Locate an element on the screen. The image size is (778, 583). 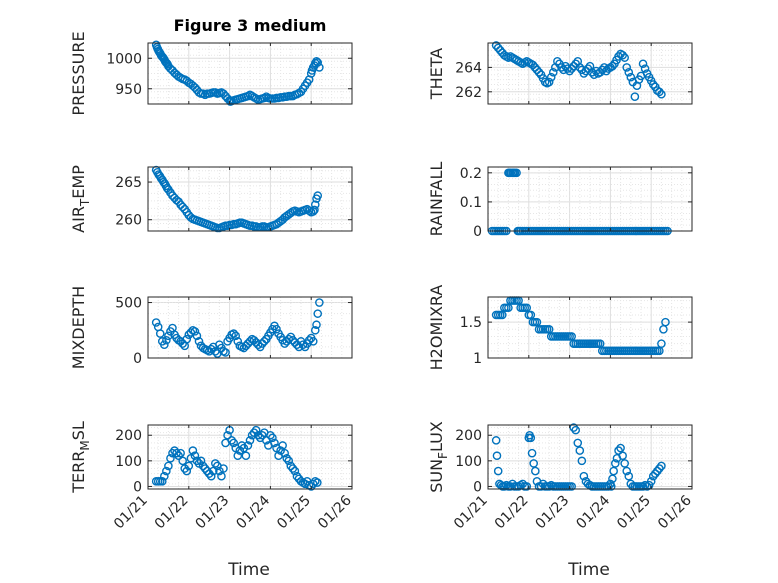
air_temp-panel: 260 265 AIRTEMP is located at coordinates (211, 199).